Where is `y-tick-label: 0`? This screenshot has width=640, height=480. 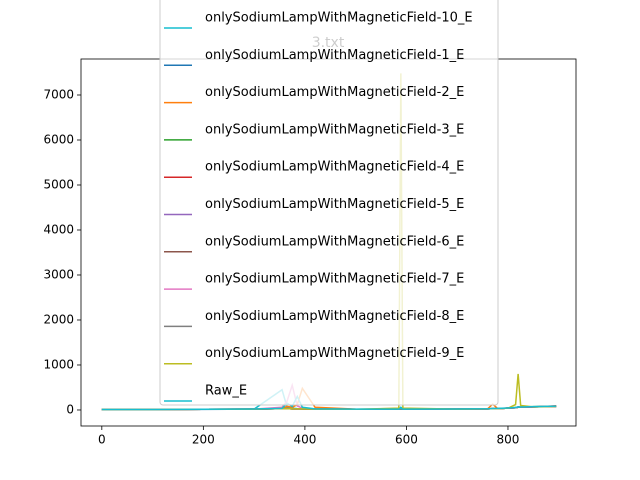 y-tick-label: 0 is located at coordinates (70, 409).